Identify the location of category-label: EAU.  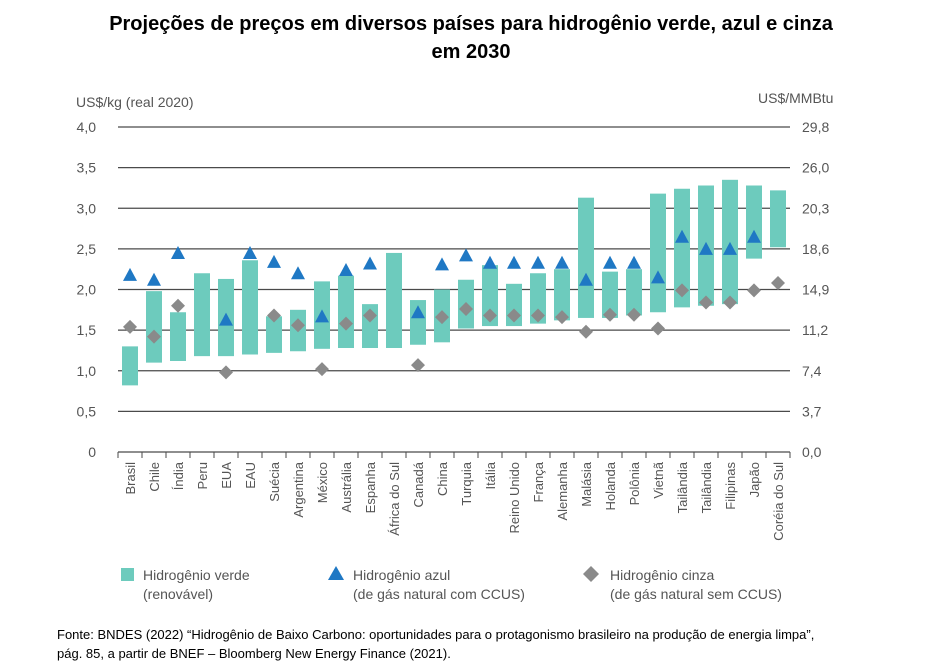
(250, 475).